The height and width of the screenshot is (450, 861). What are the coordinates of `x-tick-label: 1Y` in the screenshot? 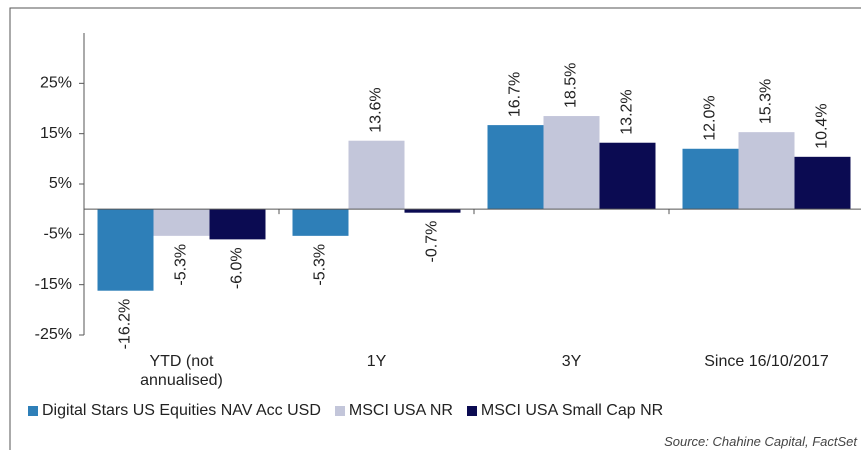 It's located at (376, 361).